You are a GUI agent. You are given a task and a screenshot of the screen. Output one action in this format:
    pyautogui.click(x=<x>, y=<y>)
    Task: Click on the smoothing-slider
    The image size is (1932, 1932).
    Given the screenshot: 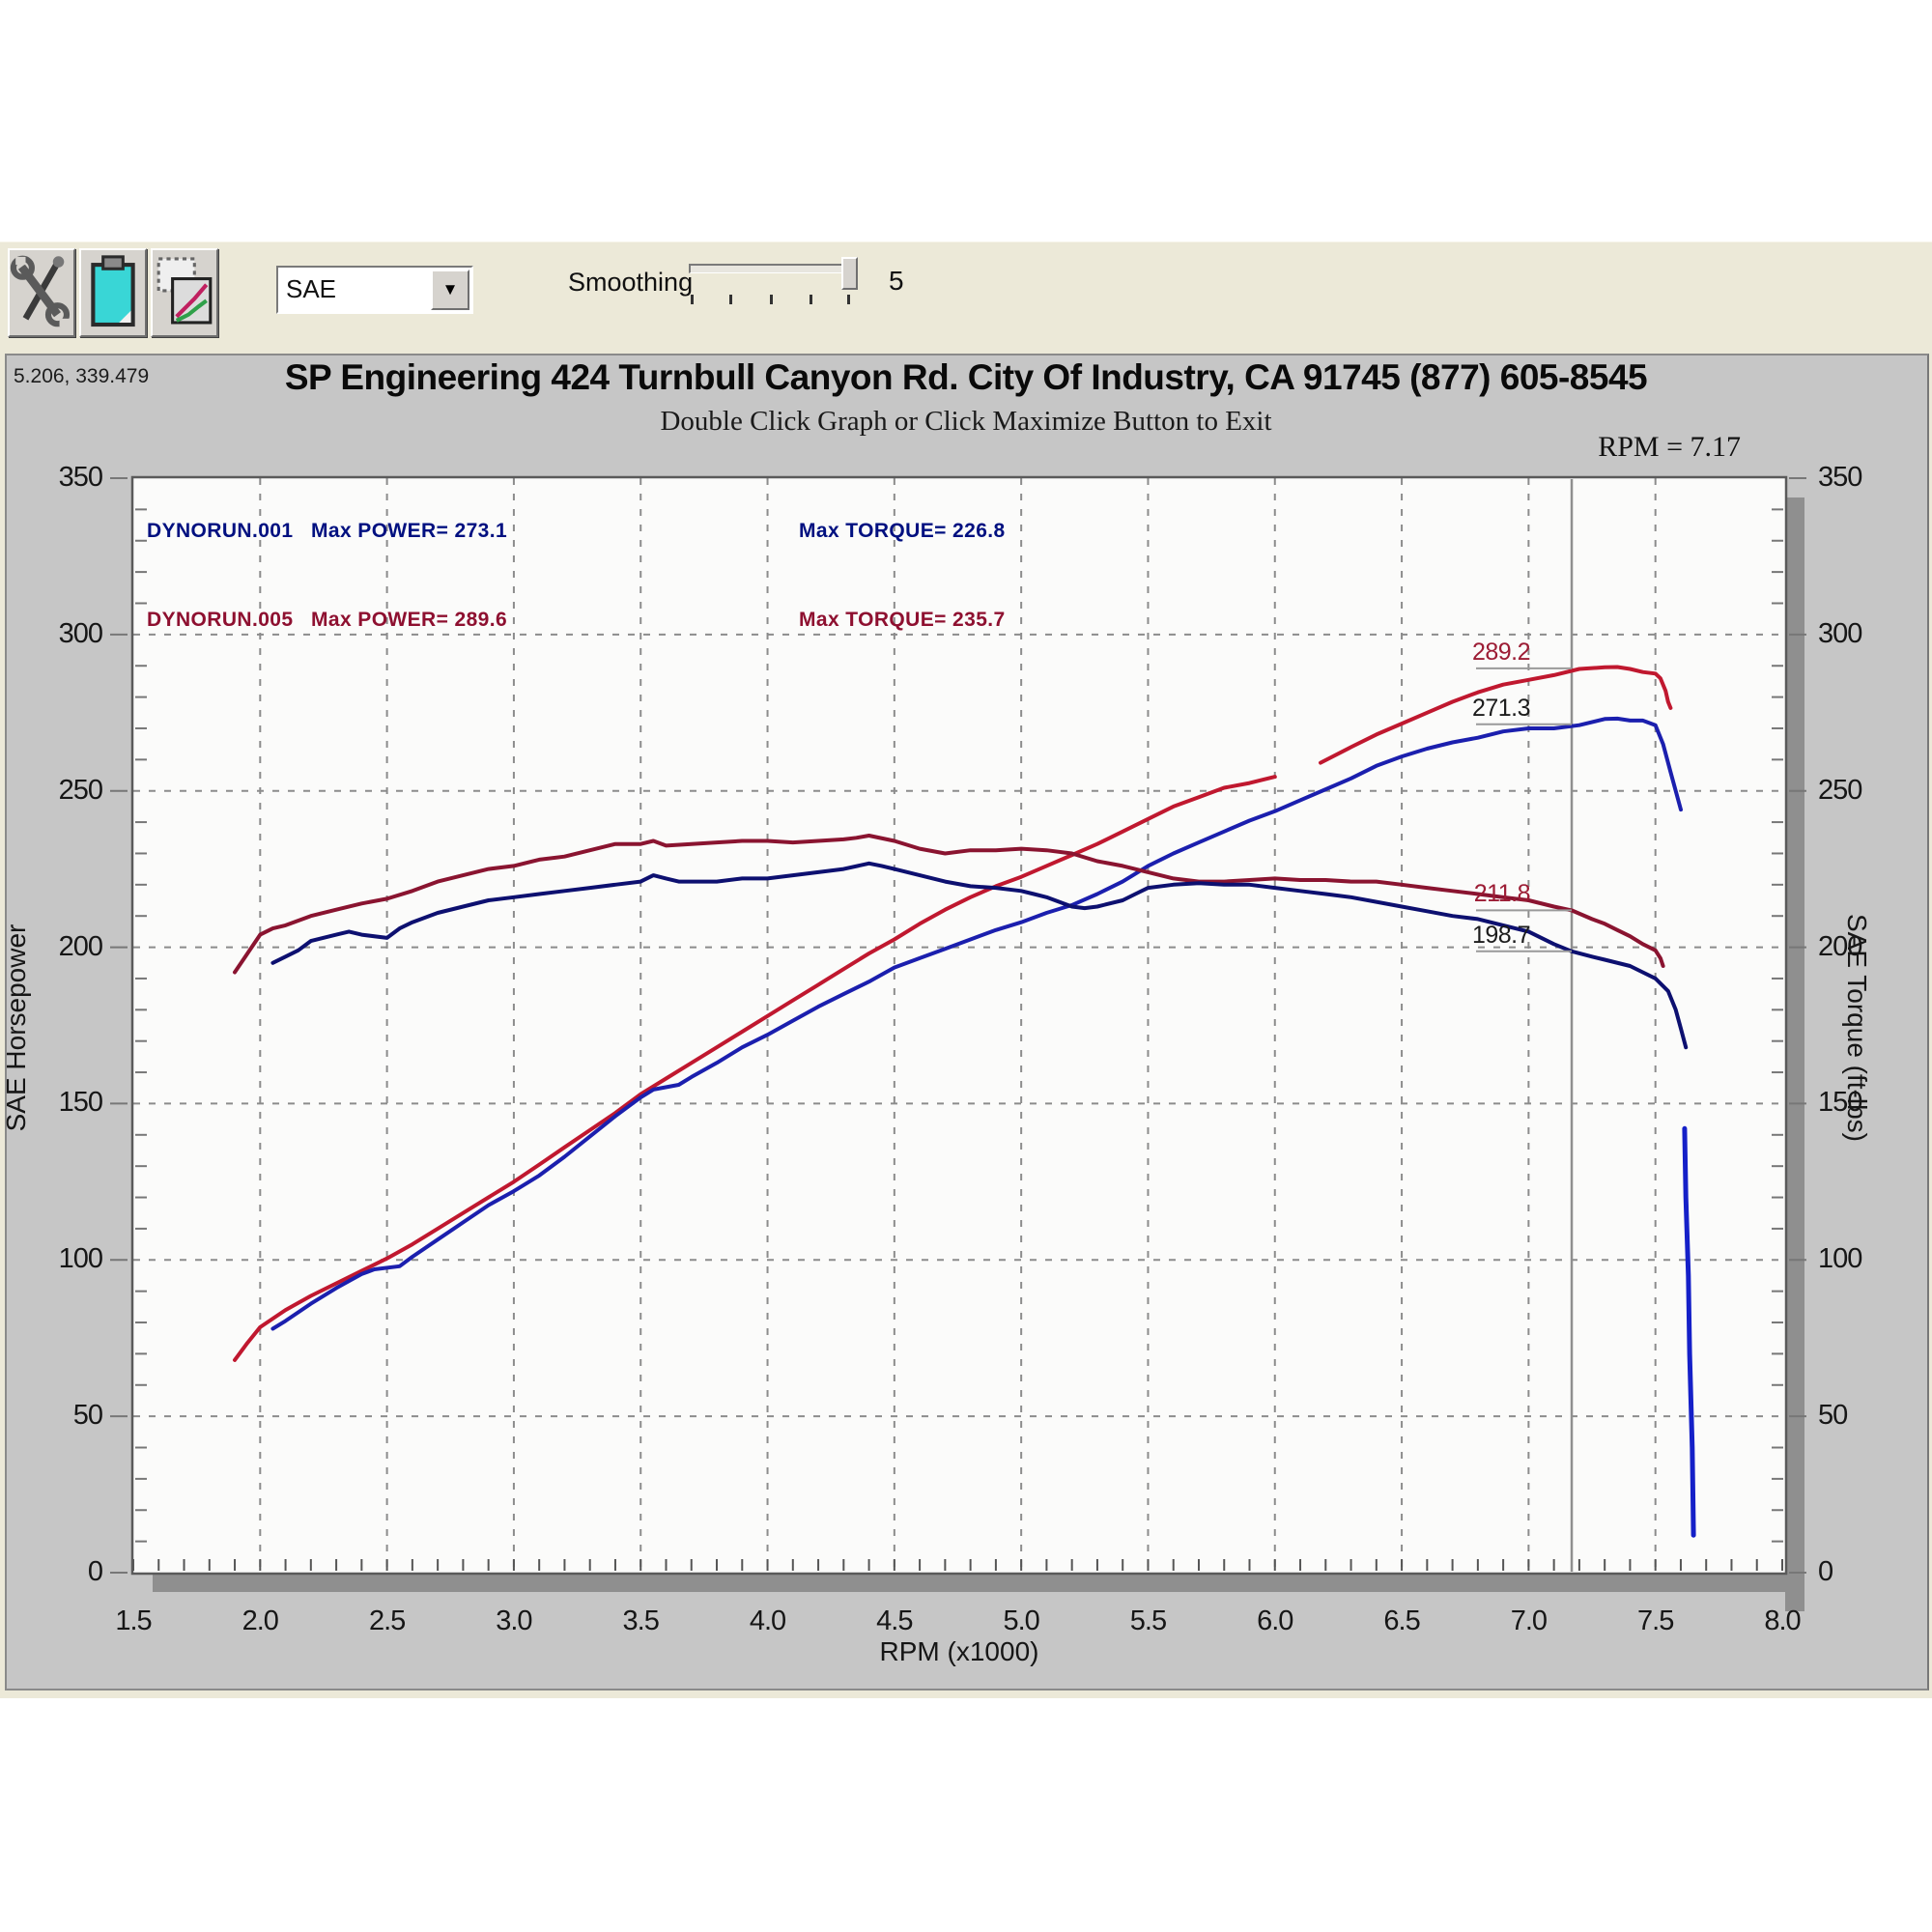 What is the action you would take?
    pyautogui.click(x=773, y=285)
    